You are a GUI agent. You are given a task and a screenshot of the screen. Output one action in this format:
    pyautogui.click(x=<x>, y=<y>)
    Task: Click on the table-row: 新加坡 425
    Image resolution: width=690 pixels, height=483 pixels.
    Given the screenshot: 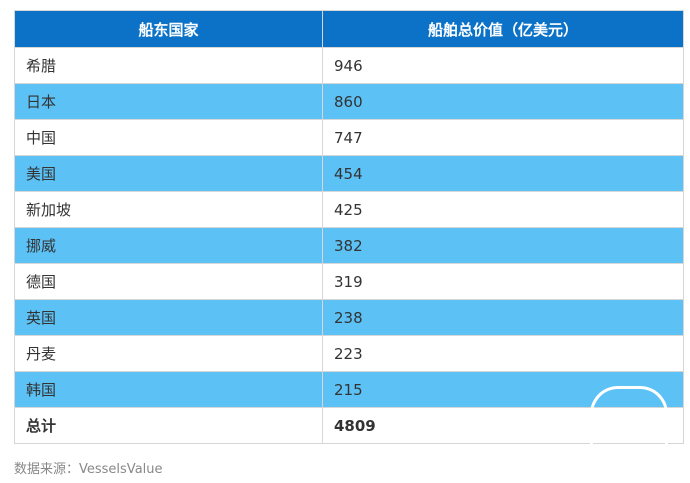 What is the action you would take?
    pyautogui.click(x=349, y=209)
    